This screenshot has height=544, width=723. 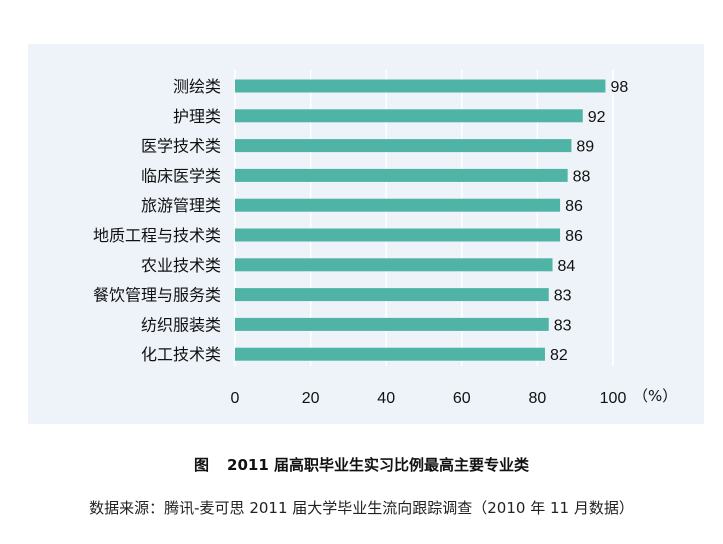 I want to click on value-label: 89, so click(x=585, y=147).